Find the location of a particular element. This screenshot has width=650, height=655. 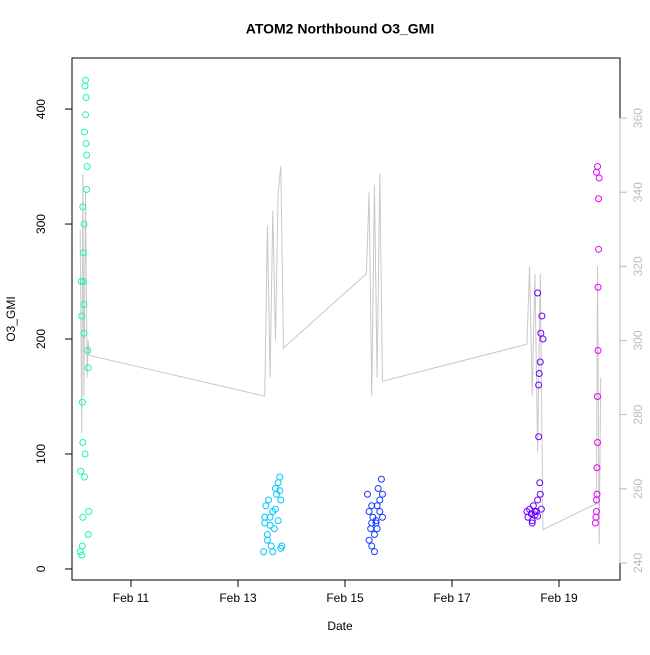

y2-tick-label: 360 is located at coordinates (638, 118).